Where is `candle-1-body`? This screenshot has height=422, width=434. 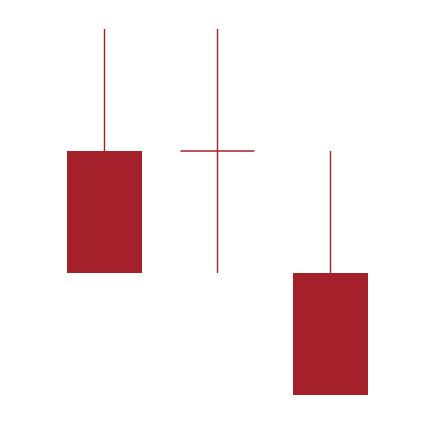 candle-1-body is located at coordinates (104, 212).